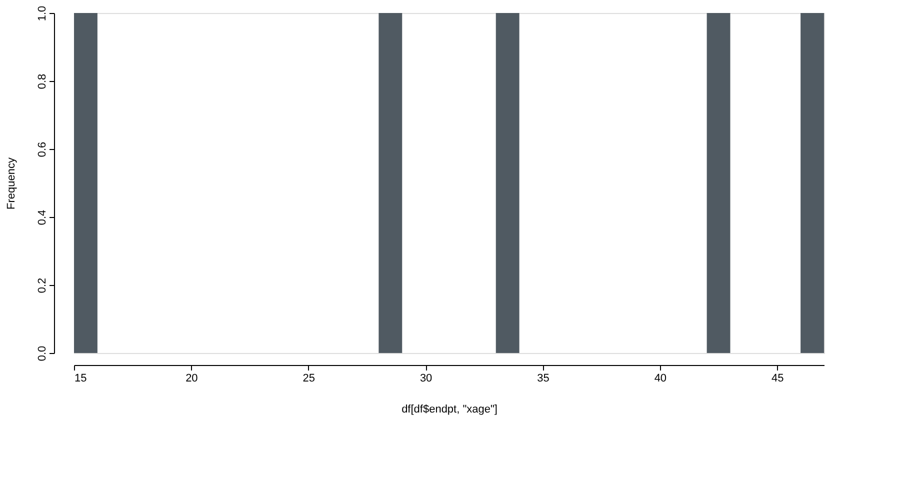 The width and height of the screenshot is (900, 500). I want to click on x-tick-label: 15, so click(80, 378).